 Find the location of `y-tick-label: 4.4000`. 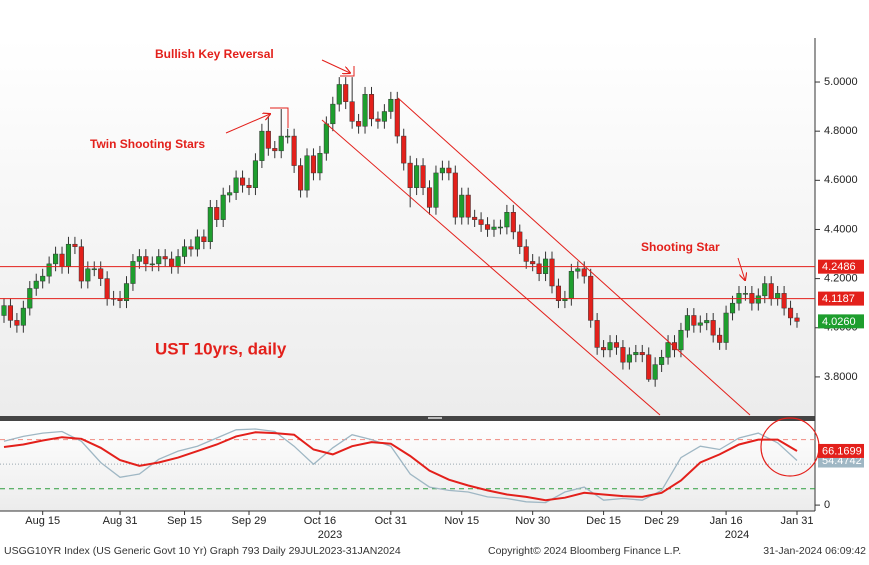

y-tick-label: 4.4000 is located at coordinates (841, 229).